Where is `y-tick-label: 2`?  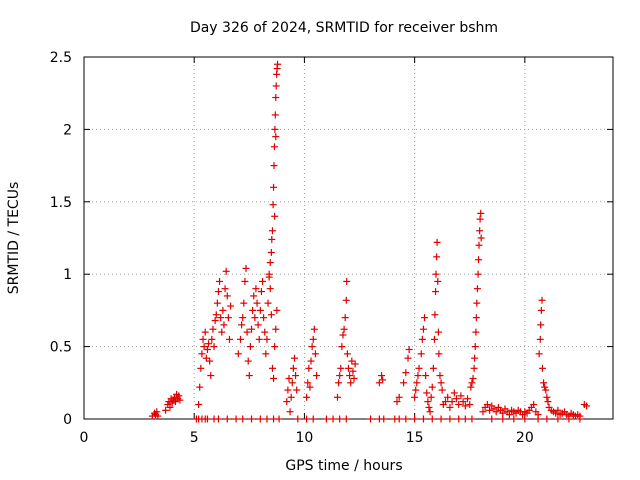 y-tick-label: 2 is located at coordinates (67, 130).